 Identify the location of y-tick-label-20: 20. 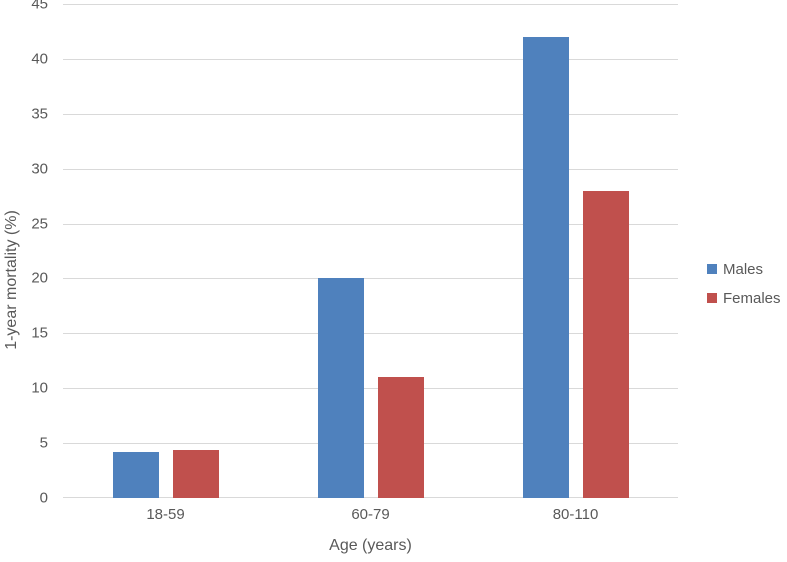
(39, 278).